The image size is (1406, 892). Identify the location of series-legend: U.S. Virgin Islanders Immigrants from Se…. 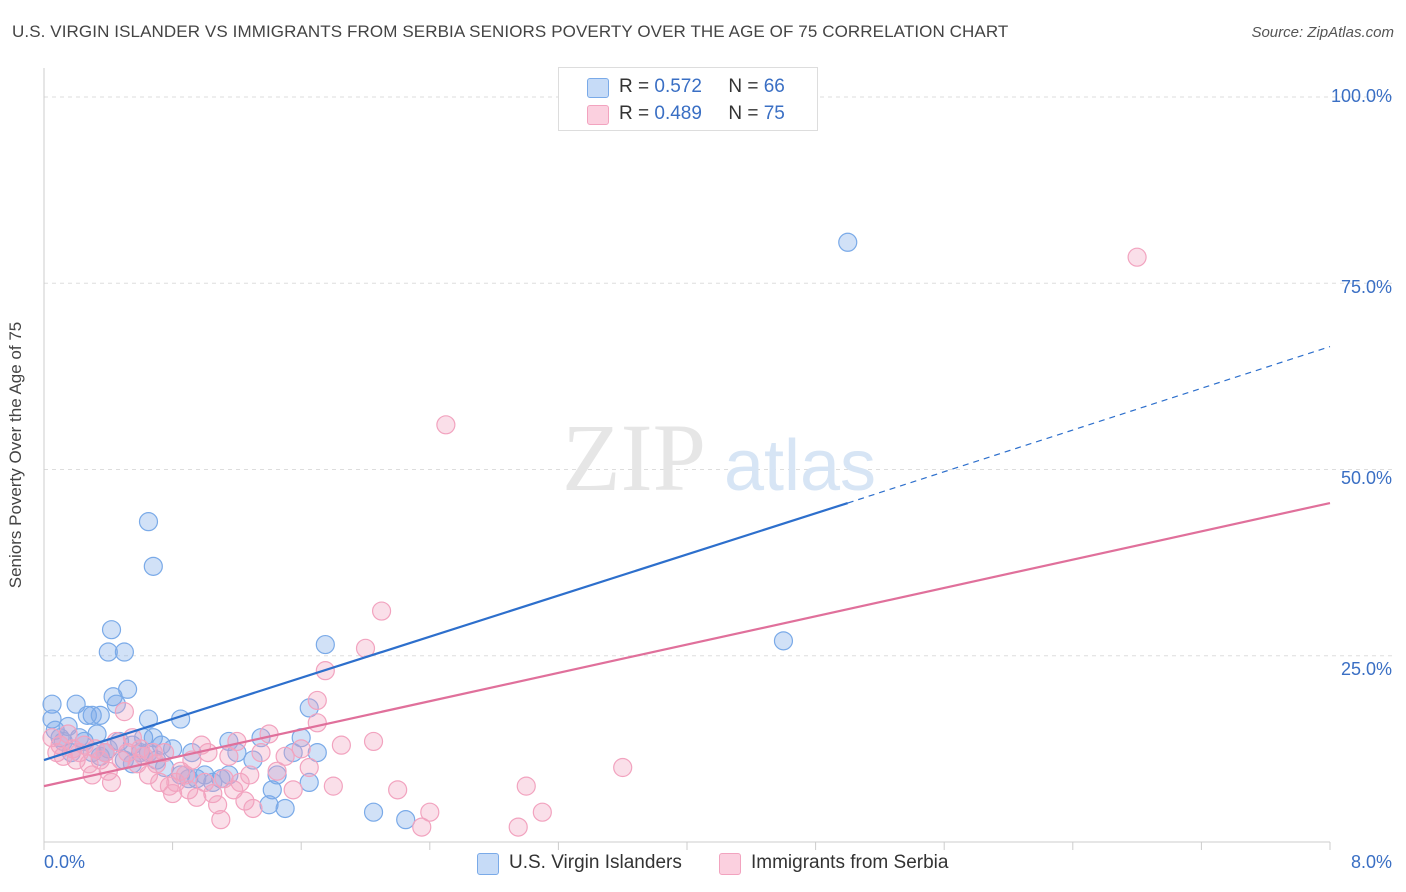
(703, 864).